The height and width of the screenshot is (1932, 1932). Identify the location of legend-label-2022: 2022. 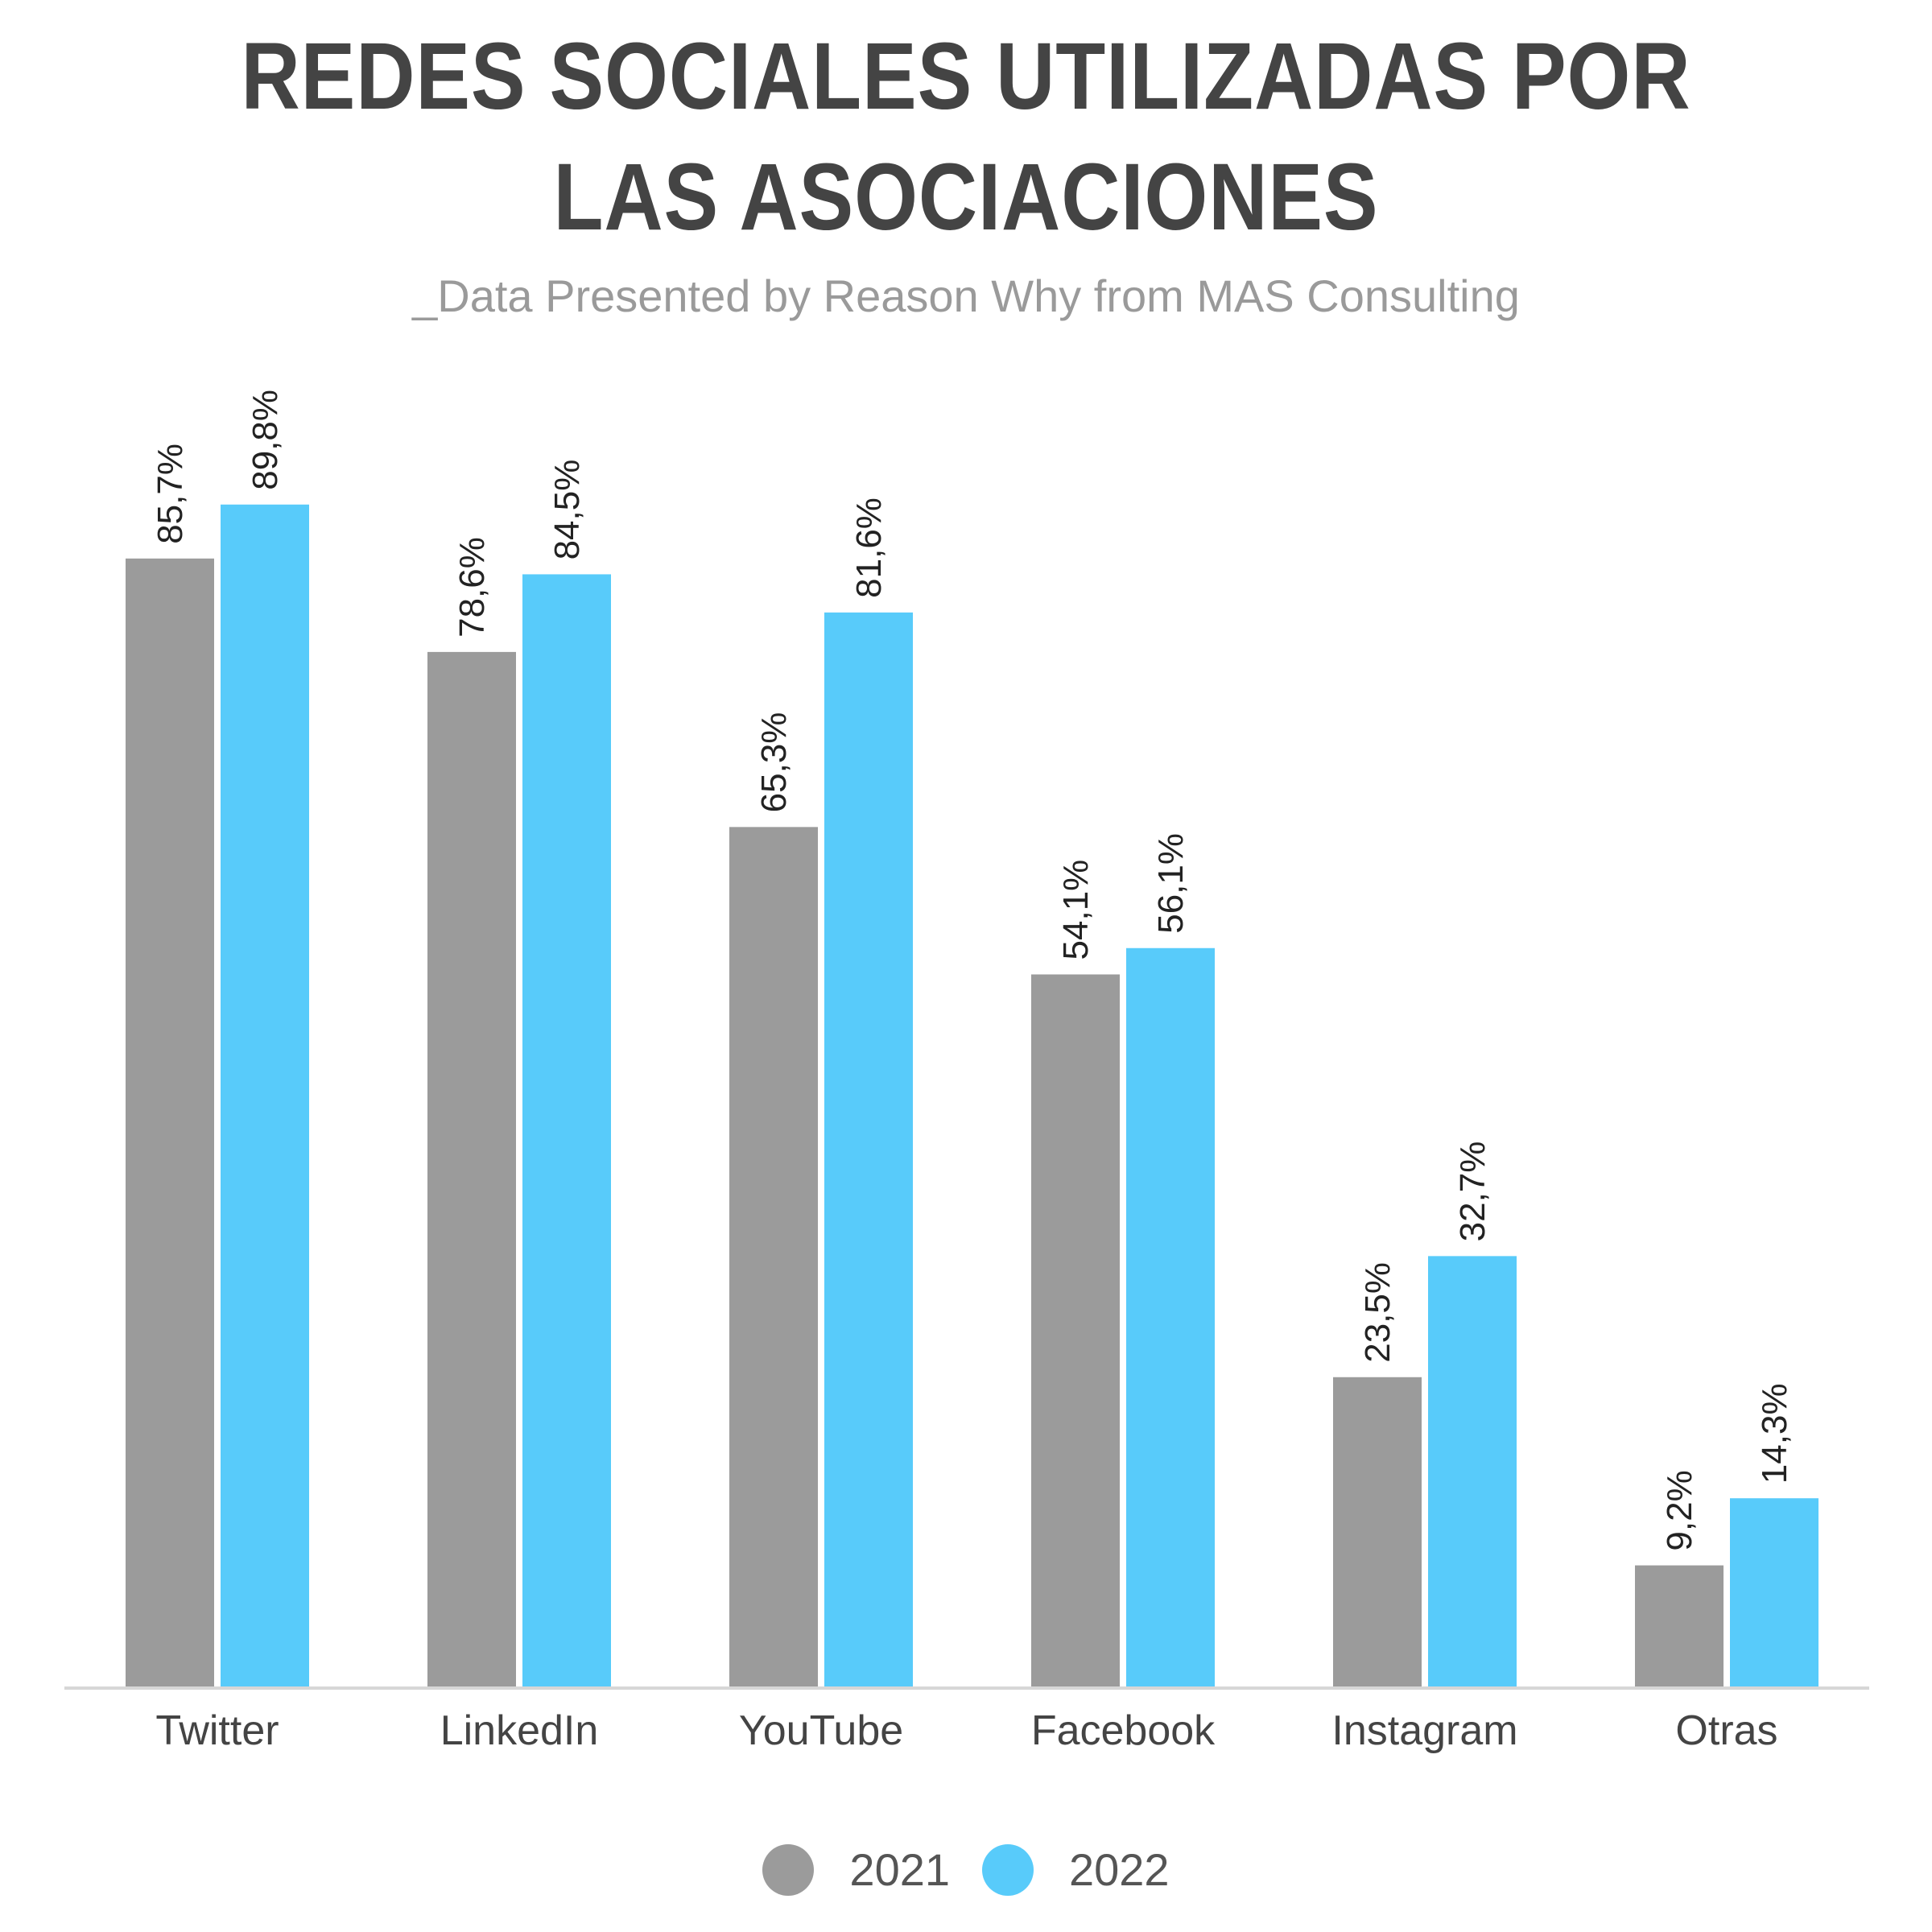
(1119, 1869).